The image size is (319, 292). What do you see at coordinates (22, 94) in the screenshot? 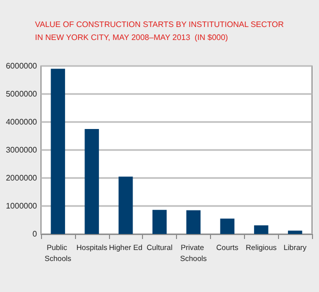
I see `y-tick-label: 5000000` at bounding box center [22, 94].